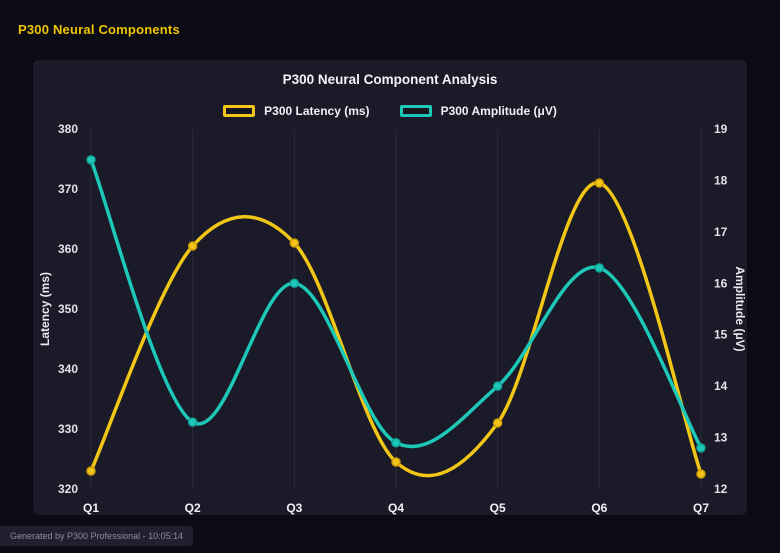 The height and width of the screenshot is (553, 780). I want to click on svg-text: Q6, so click(599, 508).